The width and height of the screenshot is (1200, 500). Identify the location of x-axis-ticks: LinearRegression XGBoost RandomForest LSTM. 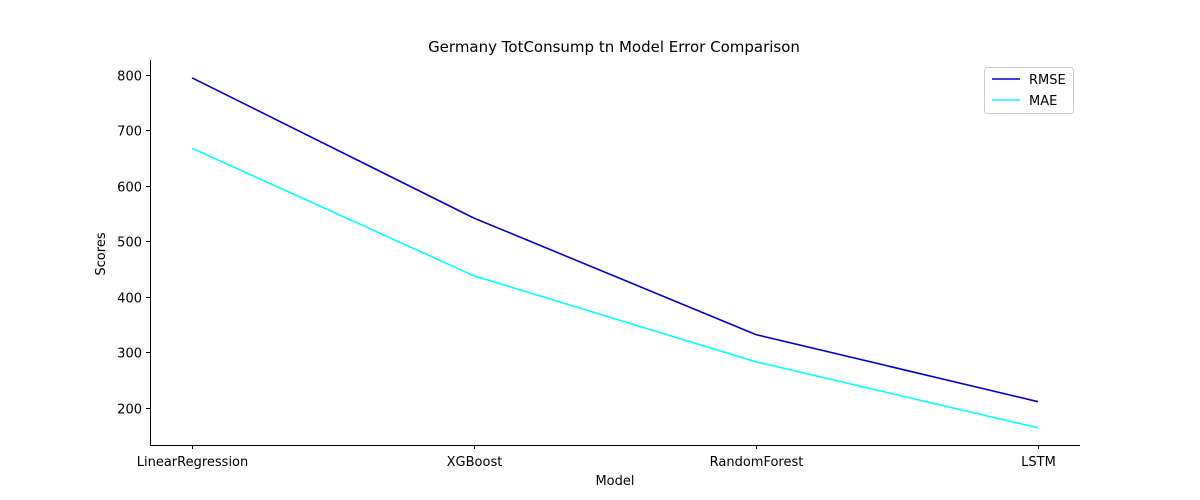
(596, 457).